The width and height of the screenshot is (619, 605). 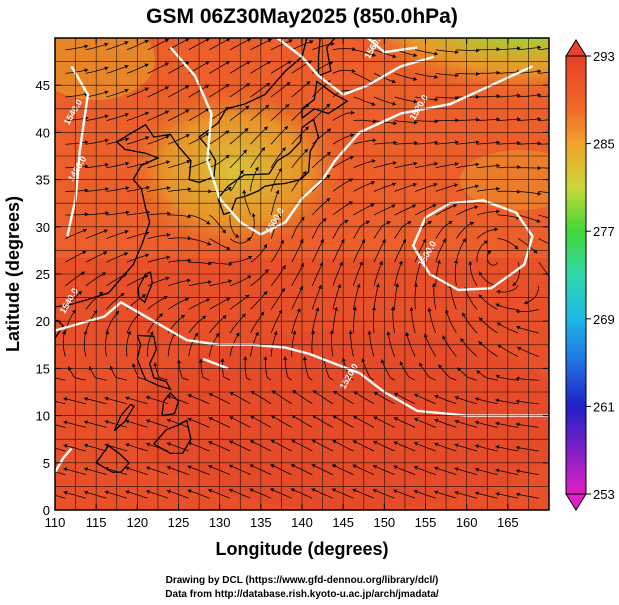 I want to click on colorbar-tick-label: 285, so click(x=604, y=144).